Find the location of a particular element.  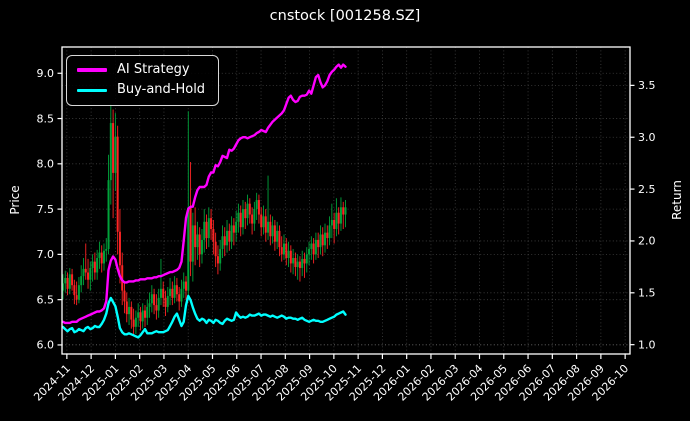

right-axis-label: Return is located at coordinates (677, 200).